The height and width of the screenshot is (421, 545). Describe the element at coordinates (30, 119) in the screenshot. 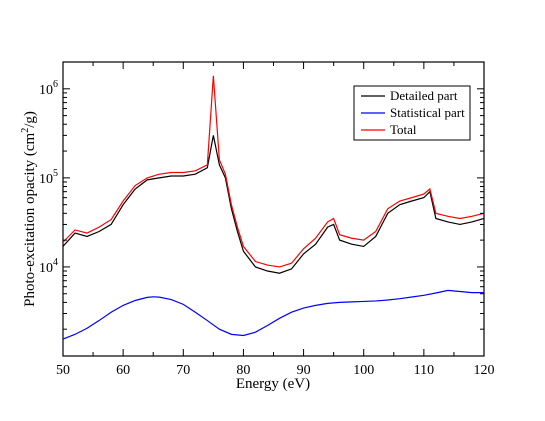

I see `y-axis-label-end: /g)` at that location.